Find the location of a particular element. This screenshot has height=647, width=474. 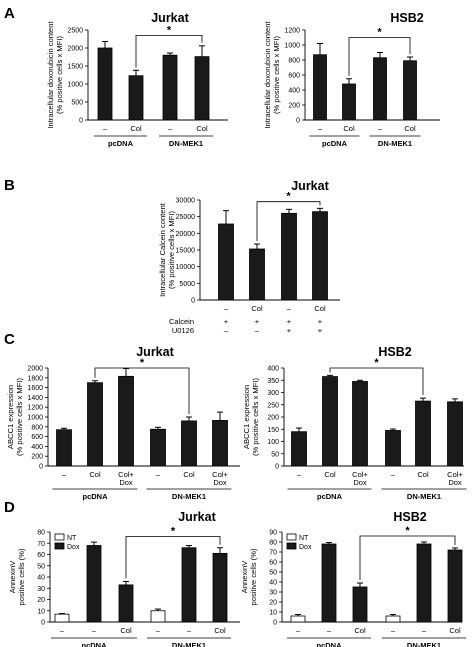

y-tick-label: 600 is located at coordinates (294, 76).